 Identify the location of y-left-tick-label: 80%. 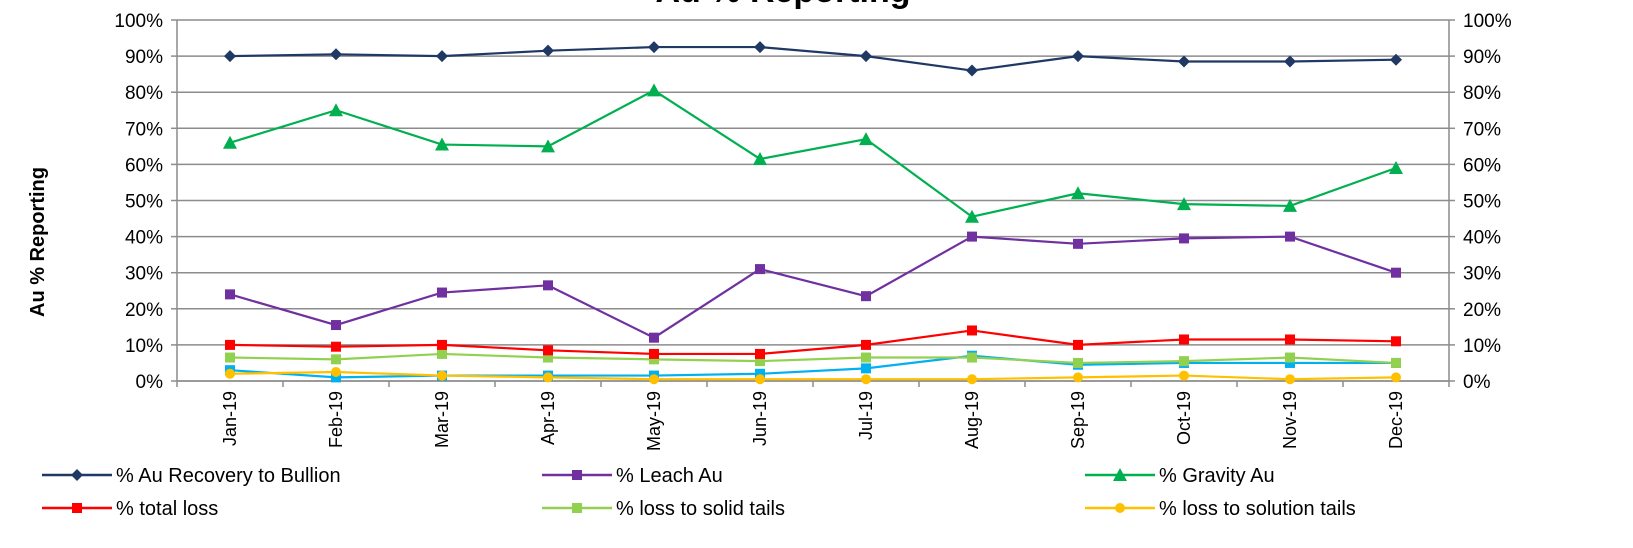
(144, 93).